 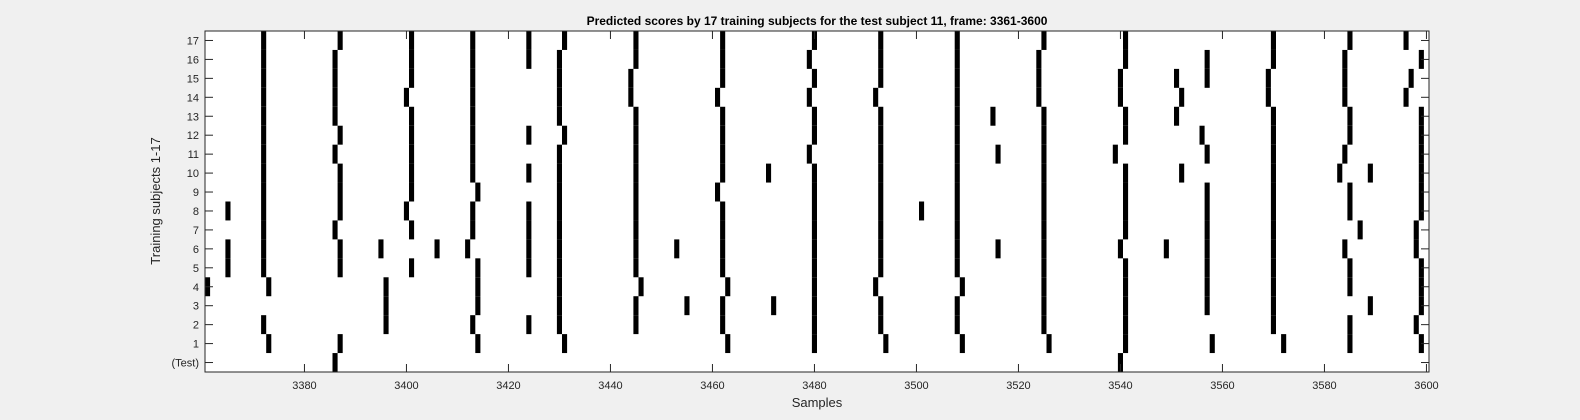 I want to click on x-tick-label: 3480, so click(x=814, y=386).